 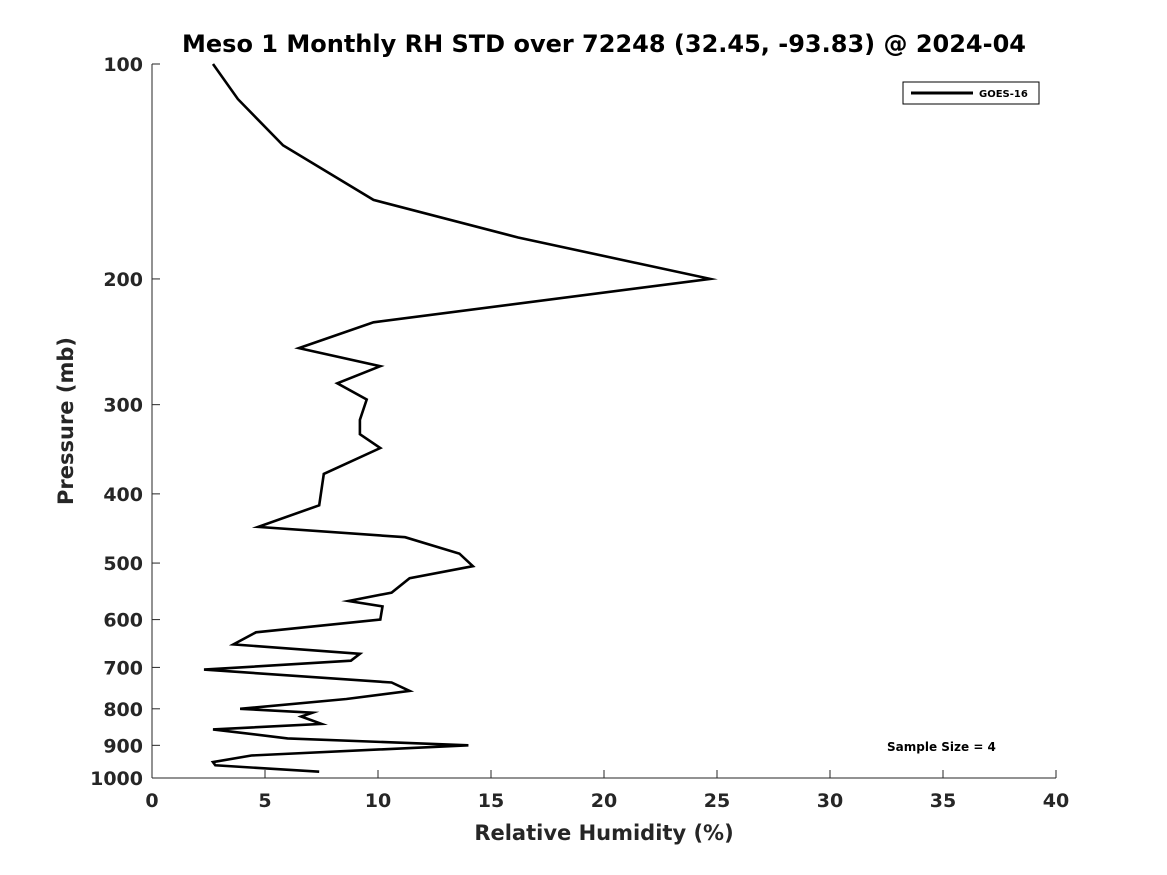 What do you see at coordinates (123, 710) in the screenshot?
I see `y-tick-label: 800` at bounding box center [123, 710].